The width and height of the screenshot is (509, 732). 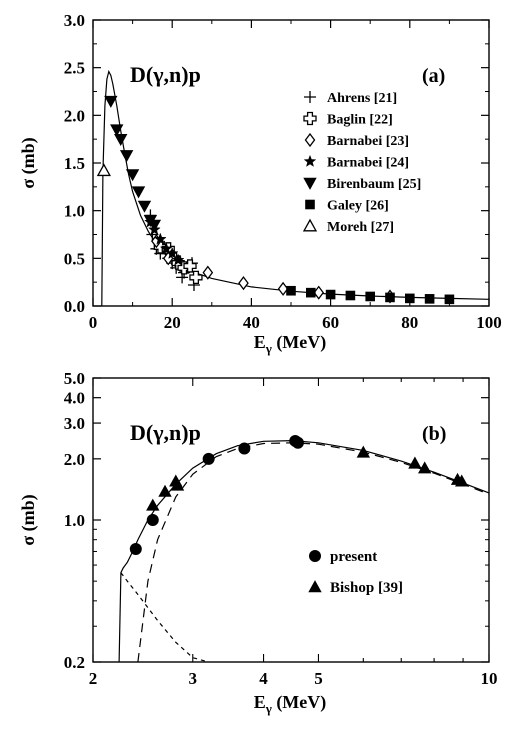 What do you see at coordinates (362, 98) in the screenshot?
I see `legend-label-ahrens-21: Ahrens [21]` at bounding box center [362, 98].